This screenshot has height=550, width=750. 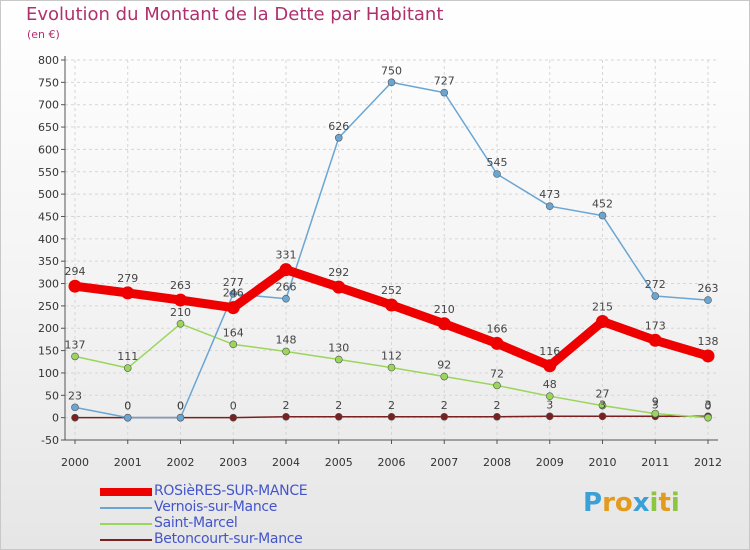 I want to click on legend-label-saint-marcel: Saint-Marcel, so click(x=196, y=523).